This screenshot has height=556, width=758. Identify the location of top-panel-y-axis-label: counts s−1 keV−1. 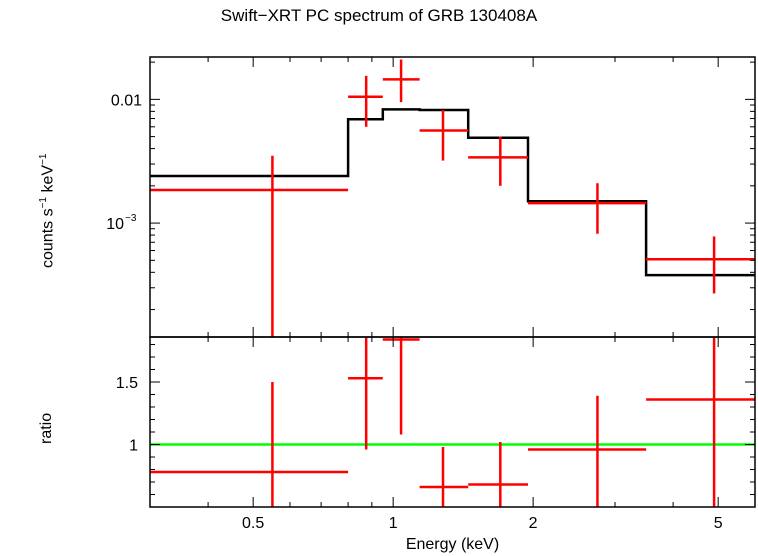
(47, 211).